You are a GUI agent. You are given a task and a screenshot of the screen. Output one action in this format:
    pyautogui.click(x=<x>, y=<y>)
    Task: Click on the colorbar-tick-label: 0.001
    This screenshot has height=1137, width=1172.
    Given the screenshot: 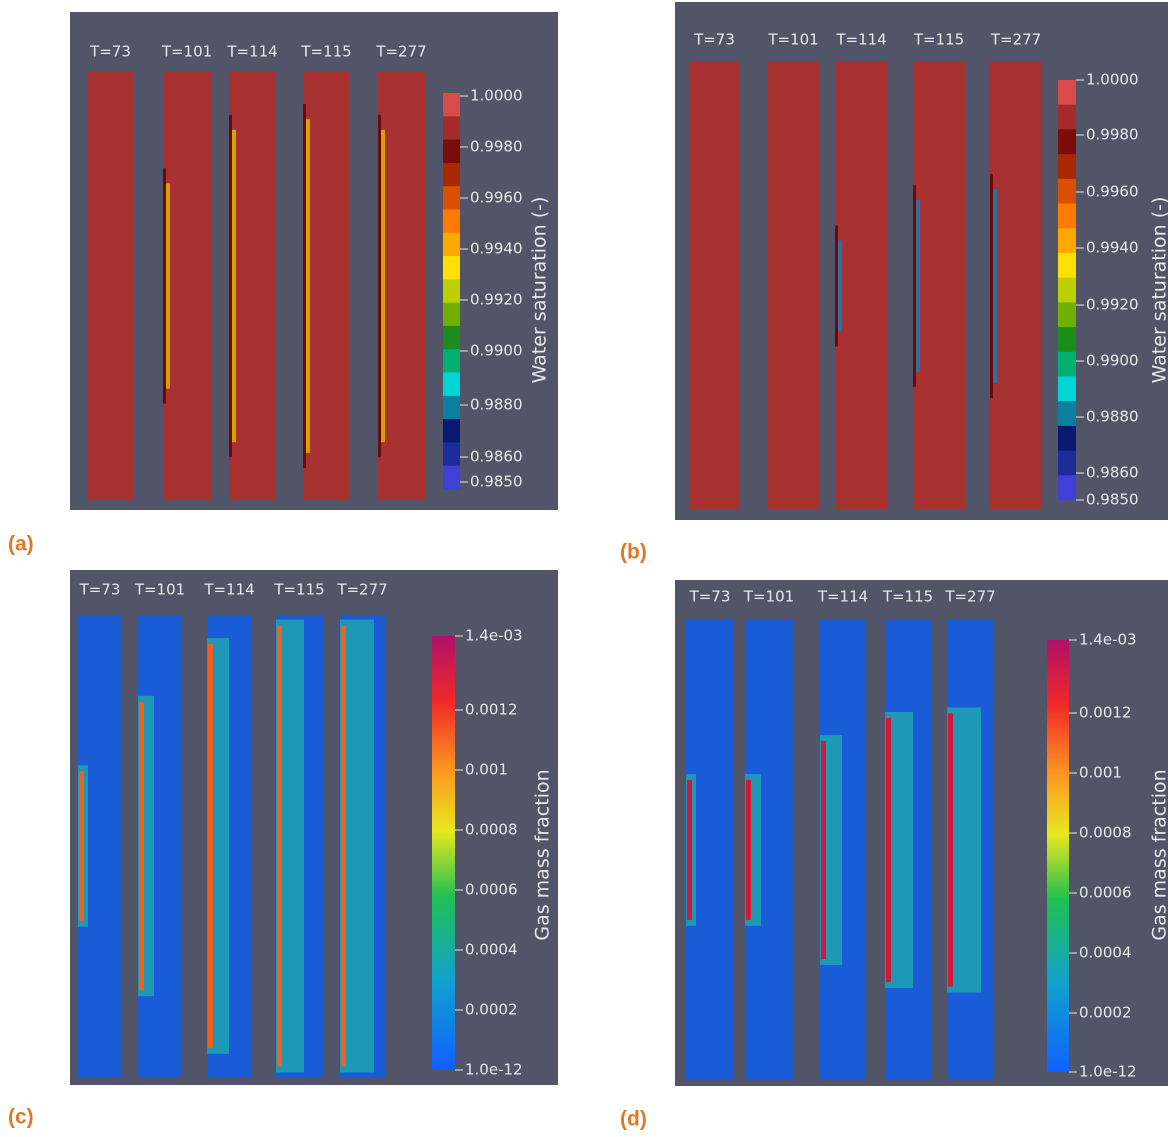 What is the action you would take?
    pyautogui.click(x=486, y=770)
    